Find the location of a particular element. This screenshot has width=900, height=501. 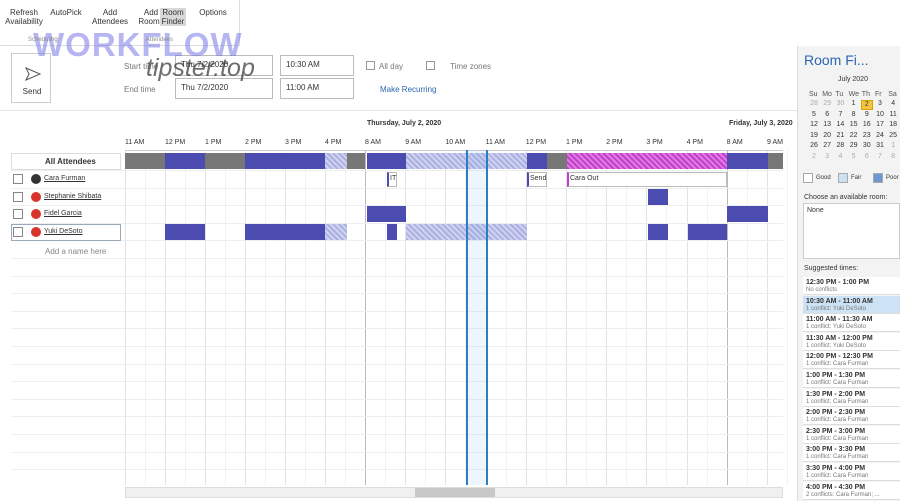

attendee-name: Stephanie Shibata is located at coordinates (73, 196).